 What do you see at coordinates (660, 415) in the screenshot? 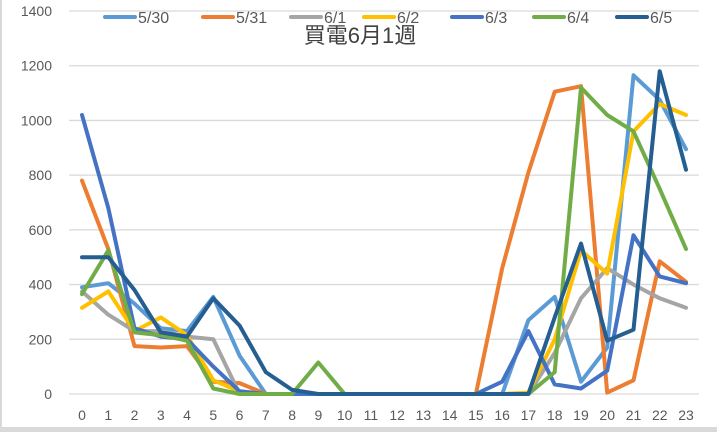
I see `x-tick-label: 22` at bounding box center [660, 415].